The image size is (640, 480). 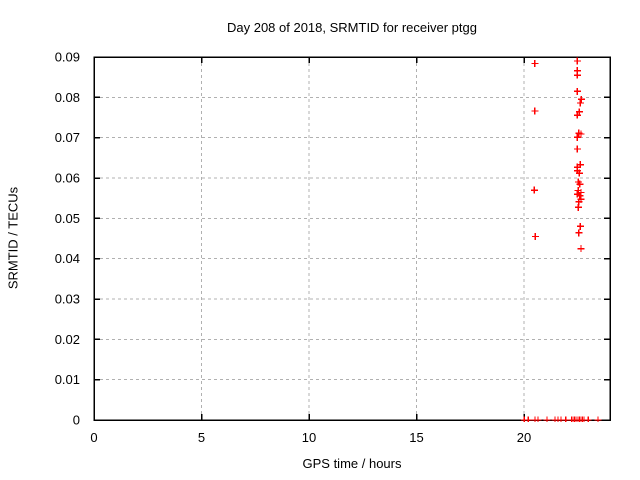 What do you see at coordinates (76, 420) in the screenshot?
I see `y-tick-label: 0` at bounding box center [76, 420].